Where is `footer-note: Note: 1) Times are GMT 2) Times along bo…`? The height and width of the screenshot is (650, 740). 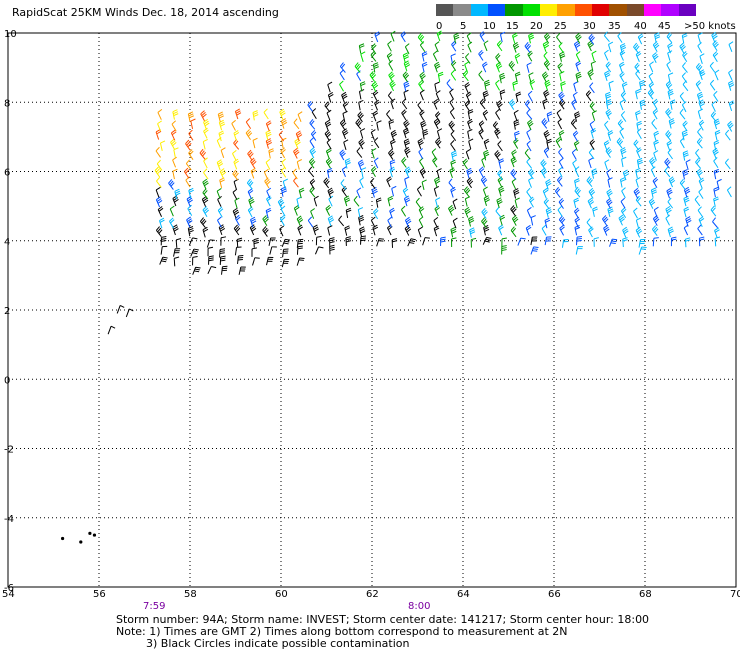
footer-note: Note: 1) Times are GMT 2) Times along bo… is located at coordinates (342, 631).